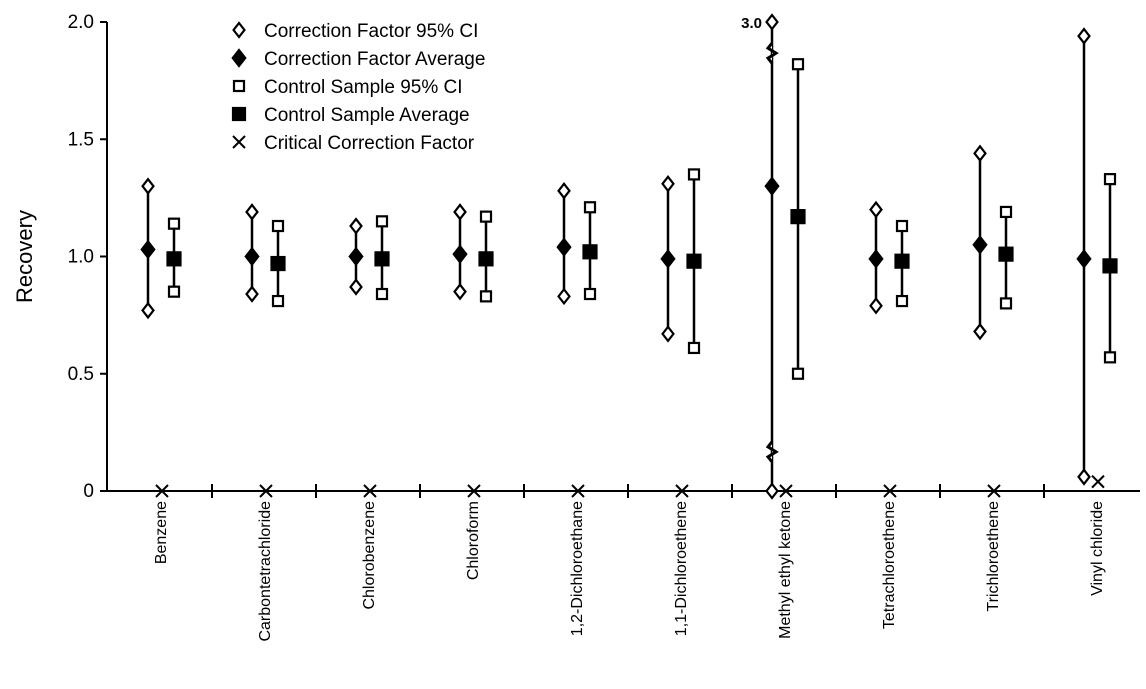  What do you see at coordinates (239, 114) in the screenshot?
I see `legend-filled-square-icon` at bounding box center [239, 114].